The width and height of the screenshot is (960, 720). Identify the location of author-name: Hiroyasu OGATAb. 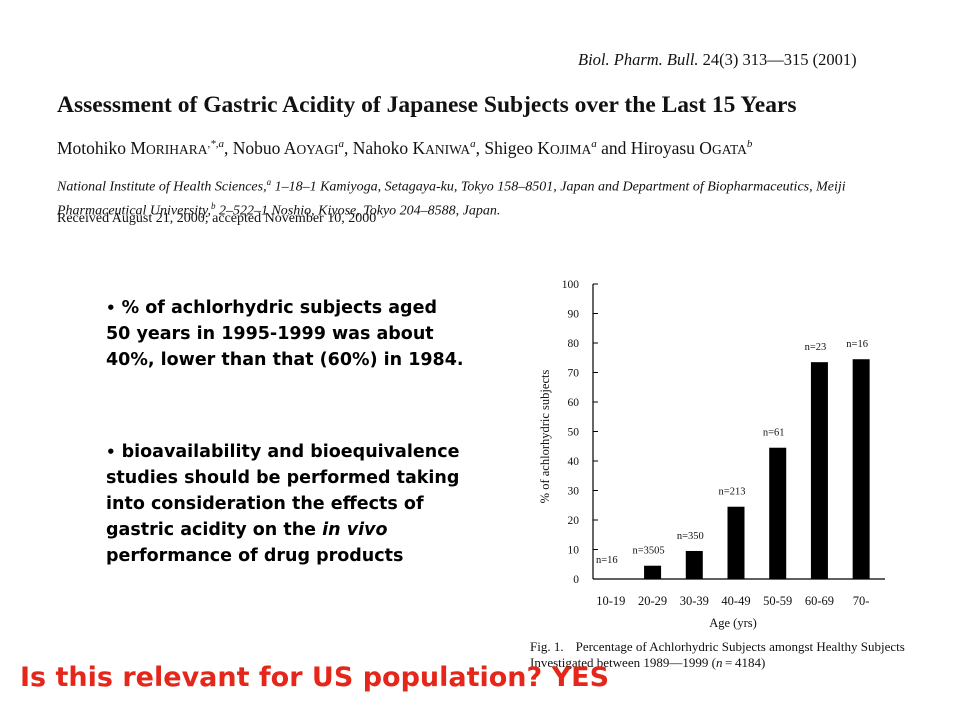
(691, 148).